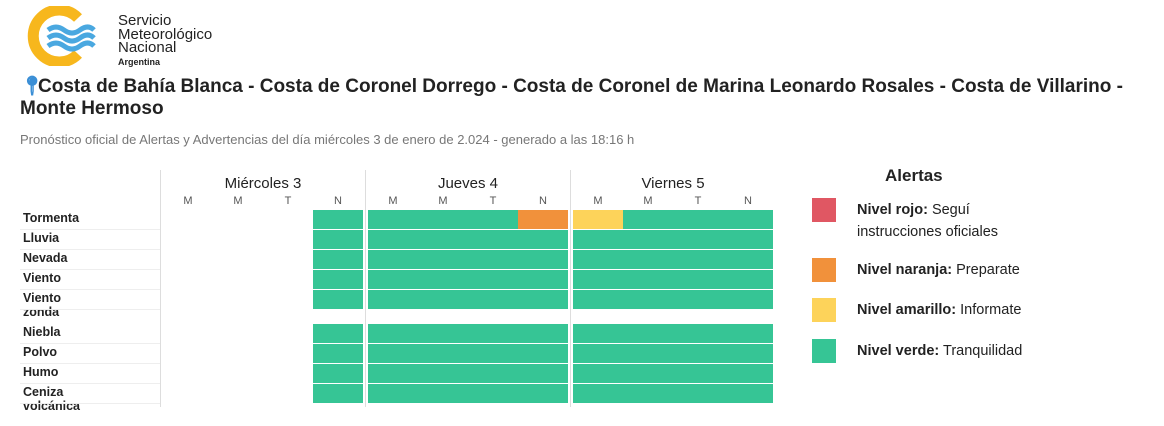 The image size is (1164, 426). What do you see at coordinates (907, 310) in the screenshot?
I see `legend-level-name: Nivel amarillo:` at bounding box center [907, 310].